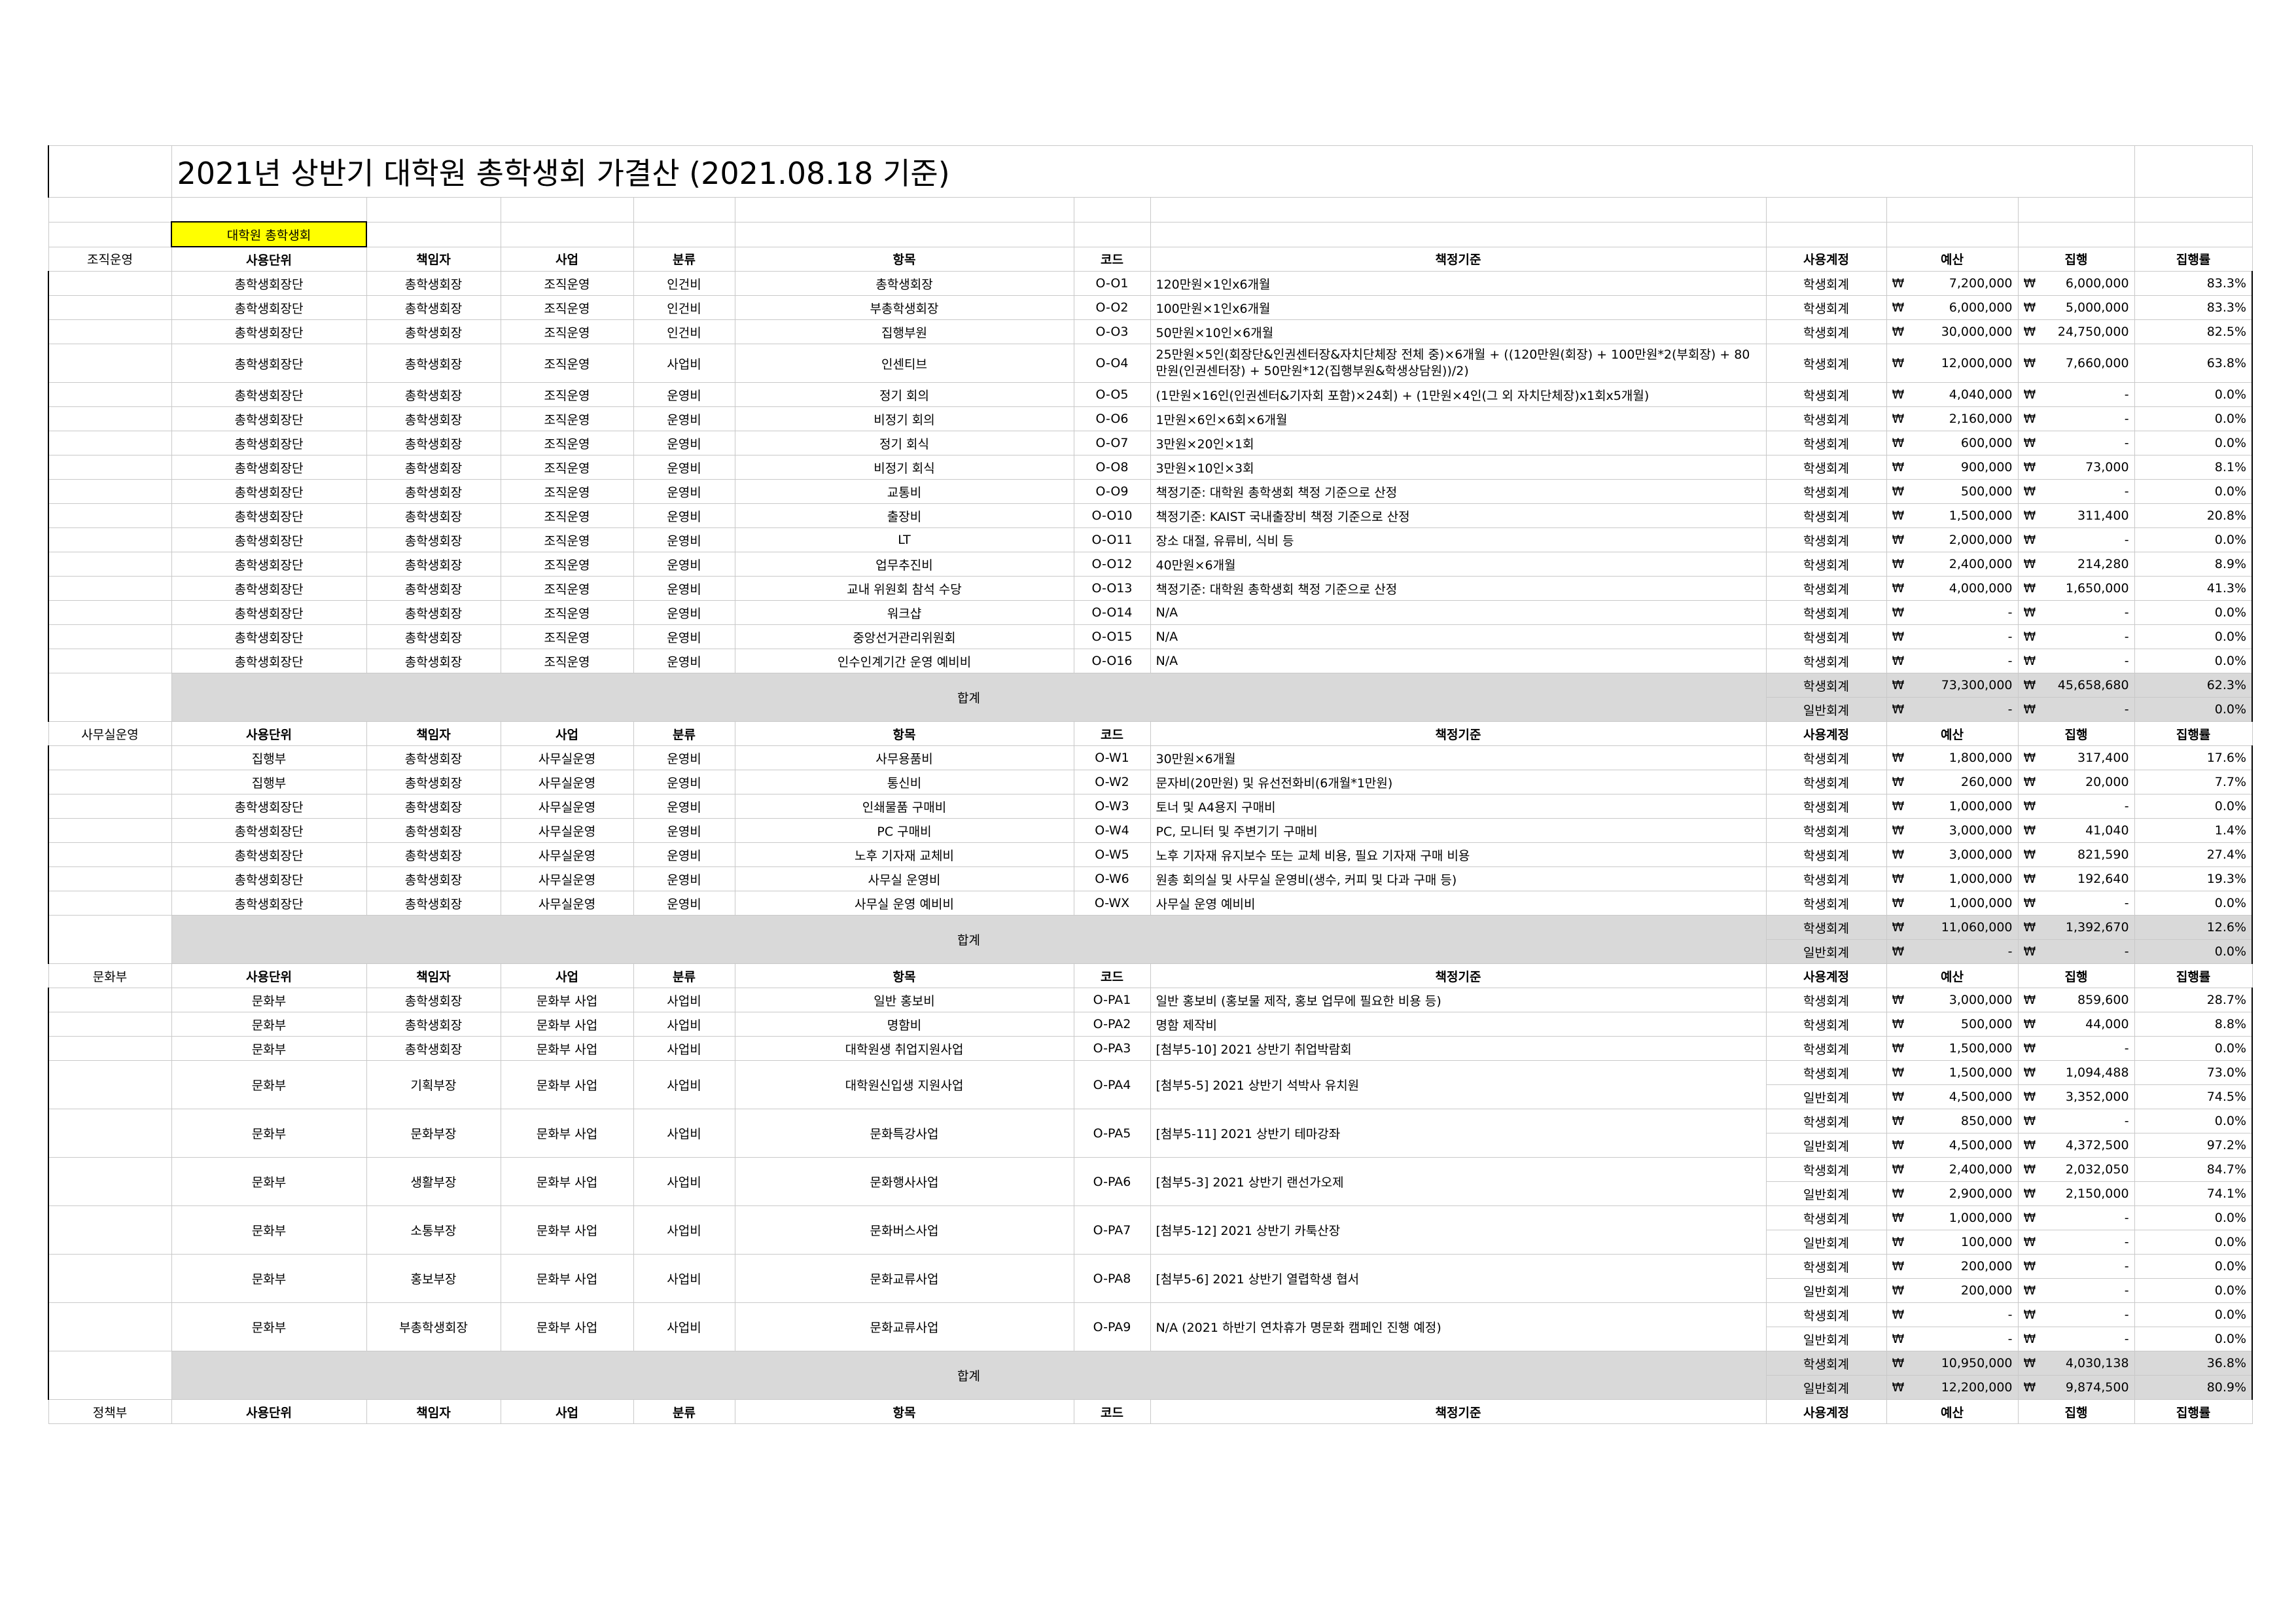 Image resolution: width=2296 pixels, height=1623 pixels. Describe the element at coordinates (1986, 1290) in the screenshot. I see `budget-cell-value: 200,000` at that location.